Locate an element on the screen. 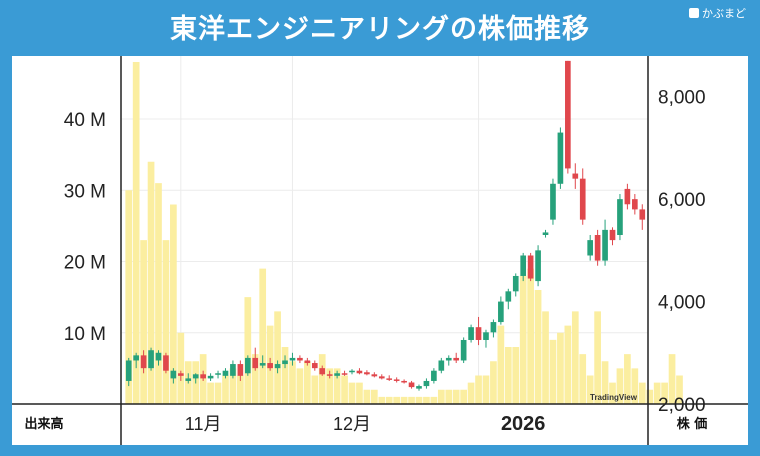 The height and width of the screenshot is (456, 760). x-tick-label: 2026 is located at coordinates (523, 424).